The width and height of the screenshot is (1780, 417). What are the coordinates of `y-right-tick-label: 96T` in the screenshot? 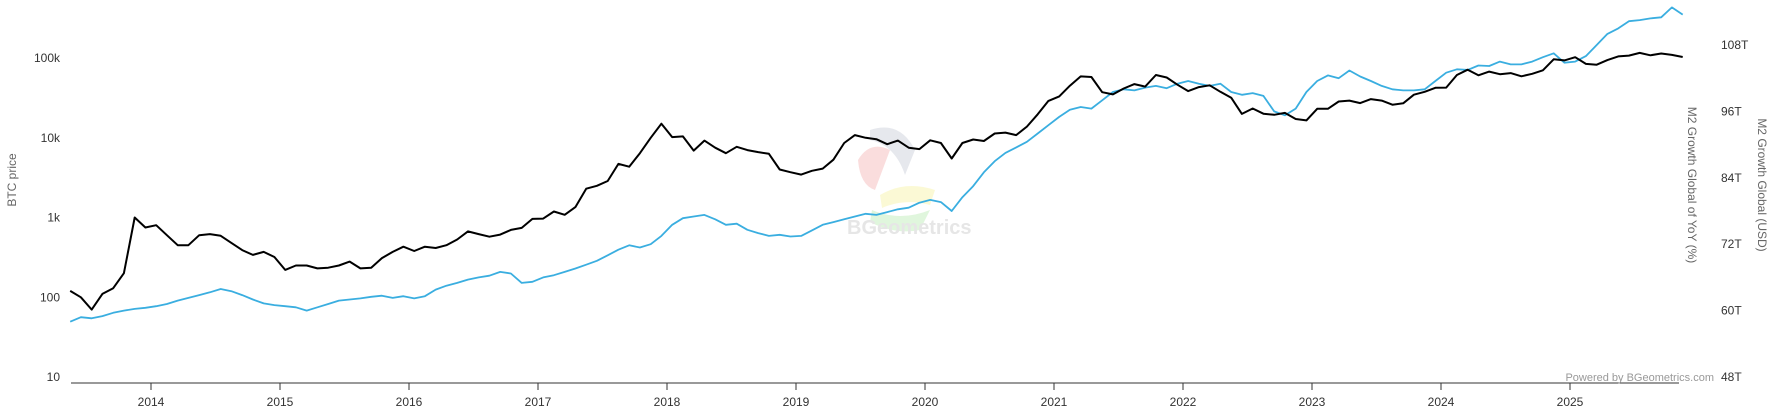 It's located at (1731, 111).